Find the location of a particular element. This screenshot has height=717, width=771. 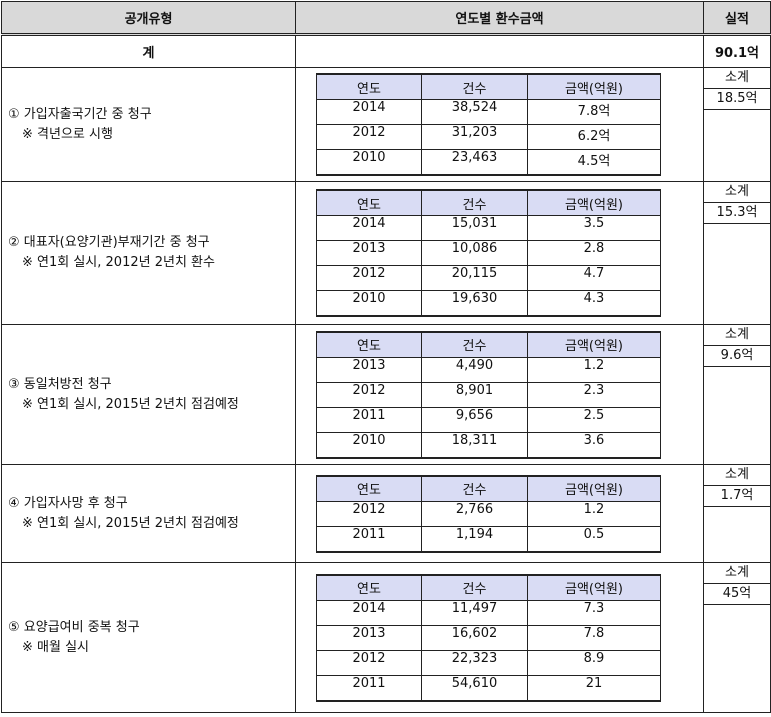

yearly-cell: 연도 건수 금액(억원) 2012 2,766 1.2 2011 1,194 0.5 is located at coordinates (499, 513).